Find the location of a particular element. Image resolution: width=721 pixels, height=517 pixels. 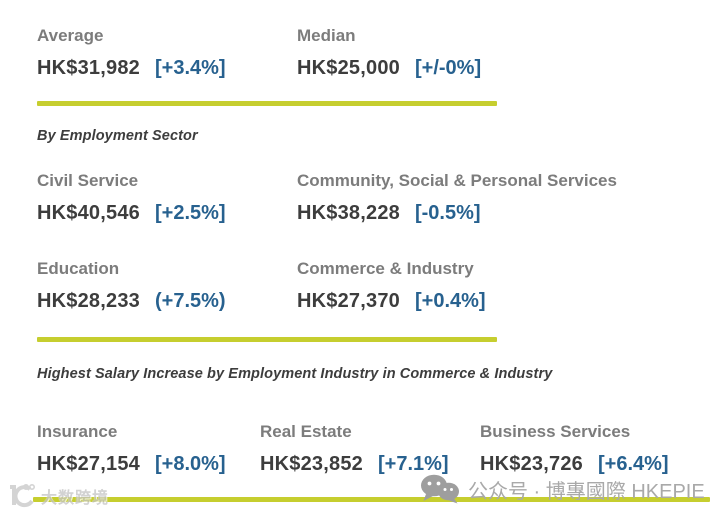

stat-insurance-value: HK$27,154 is located at coordinates (88, 464).